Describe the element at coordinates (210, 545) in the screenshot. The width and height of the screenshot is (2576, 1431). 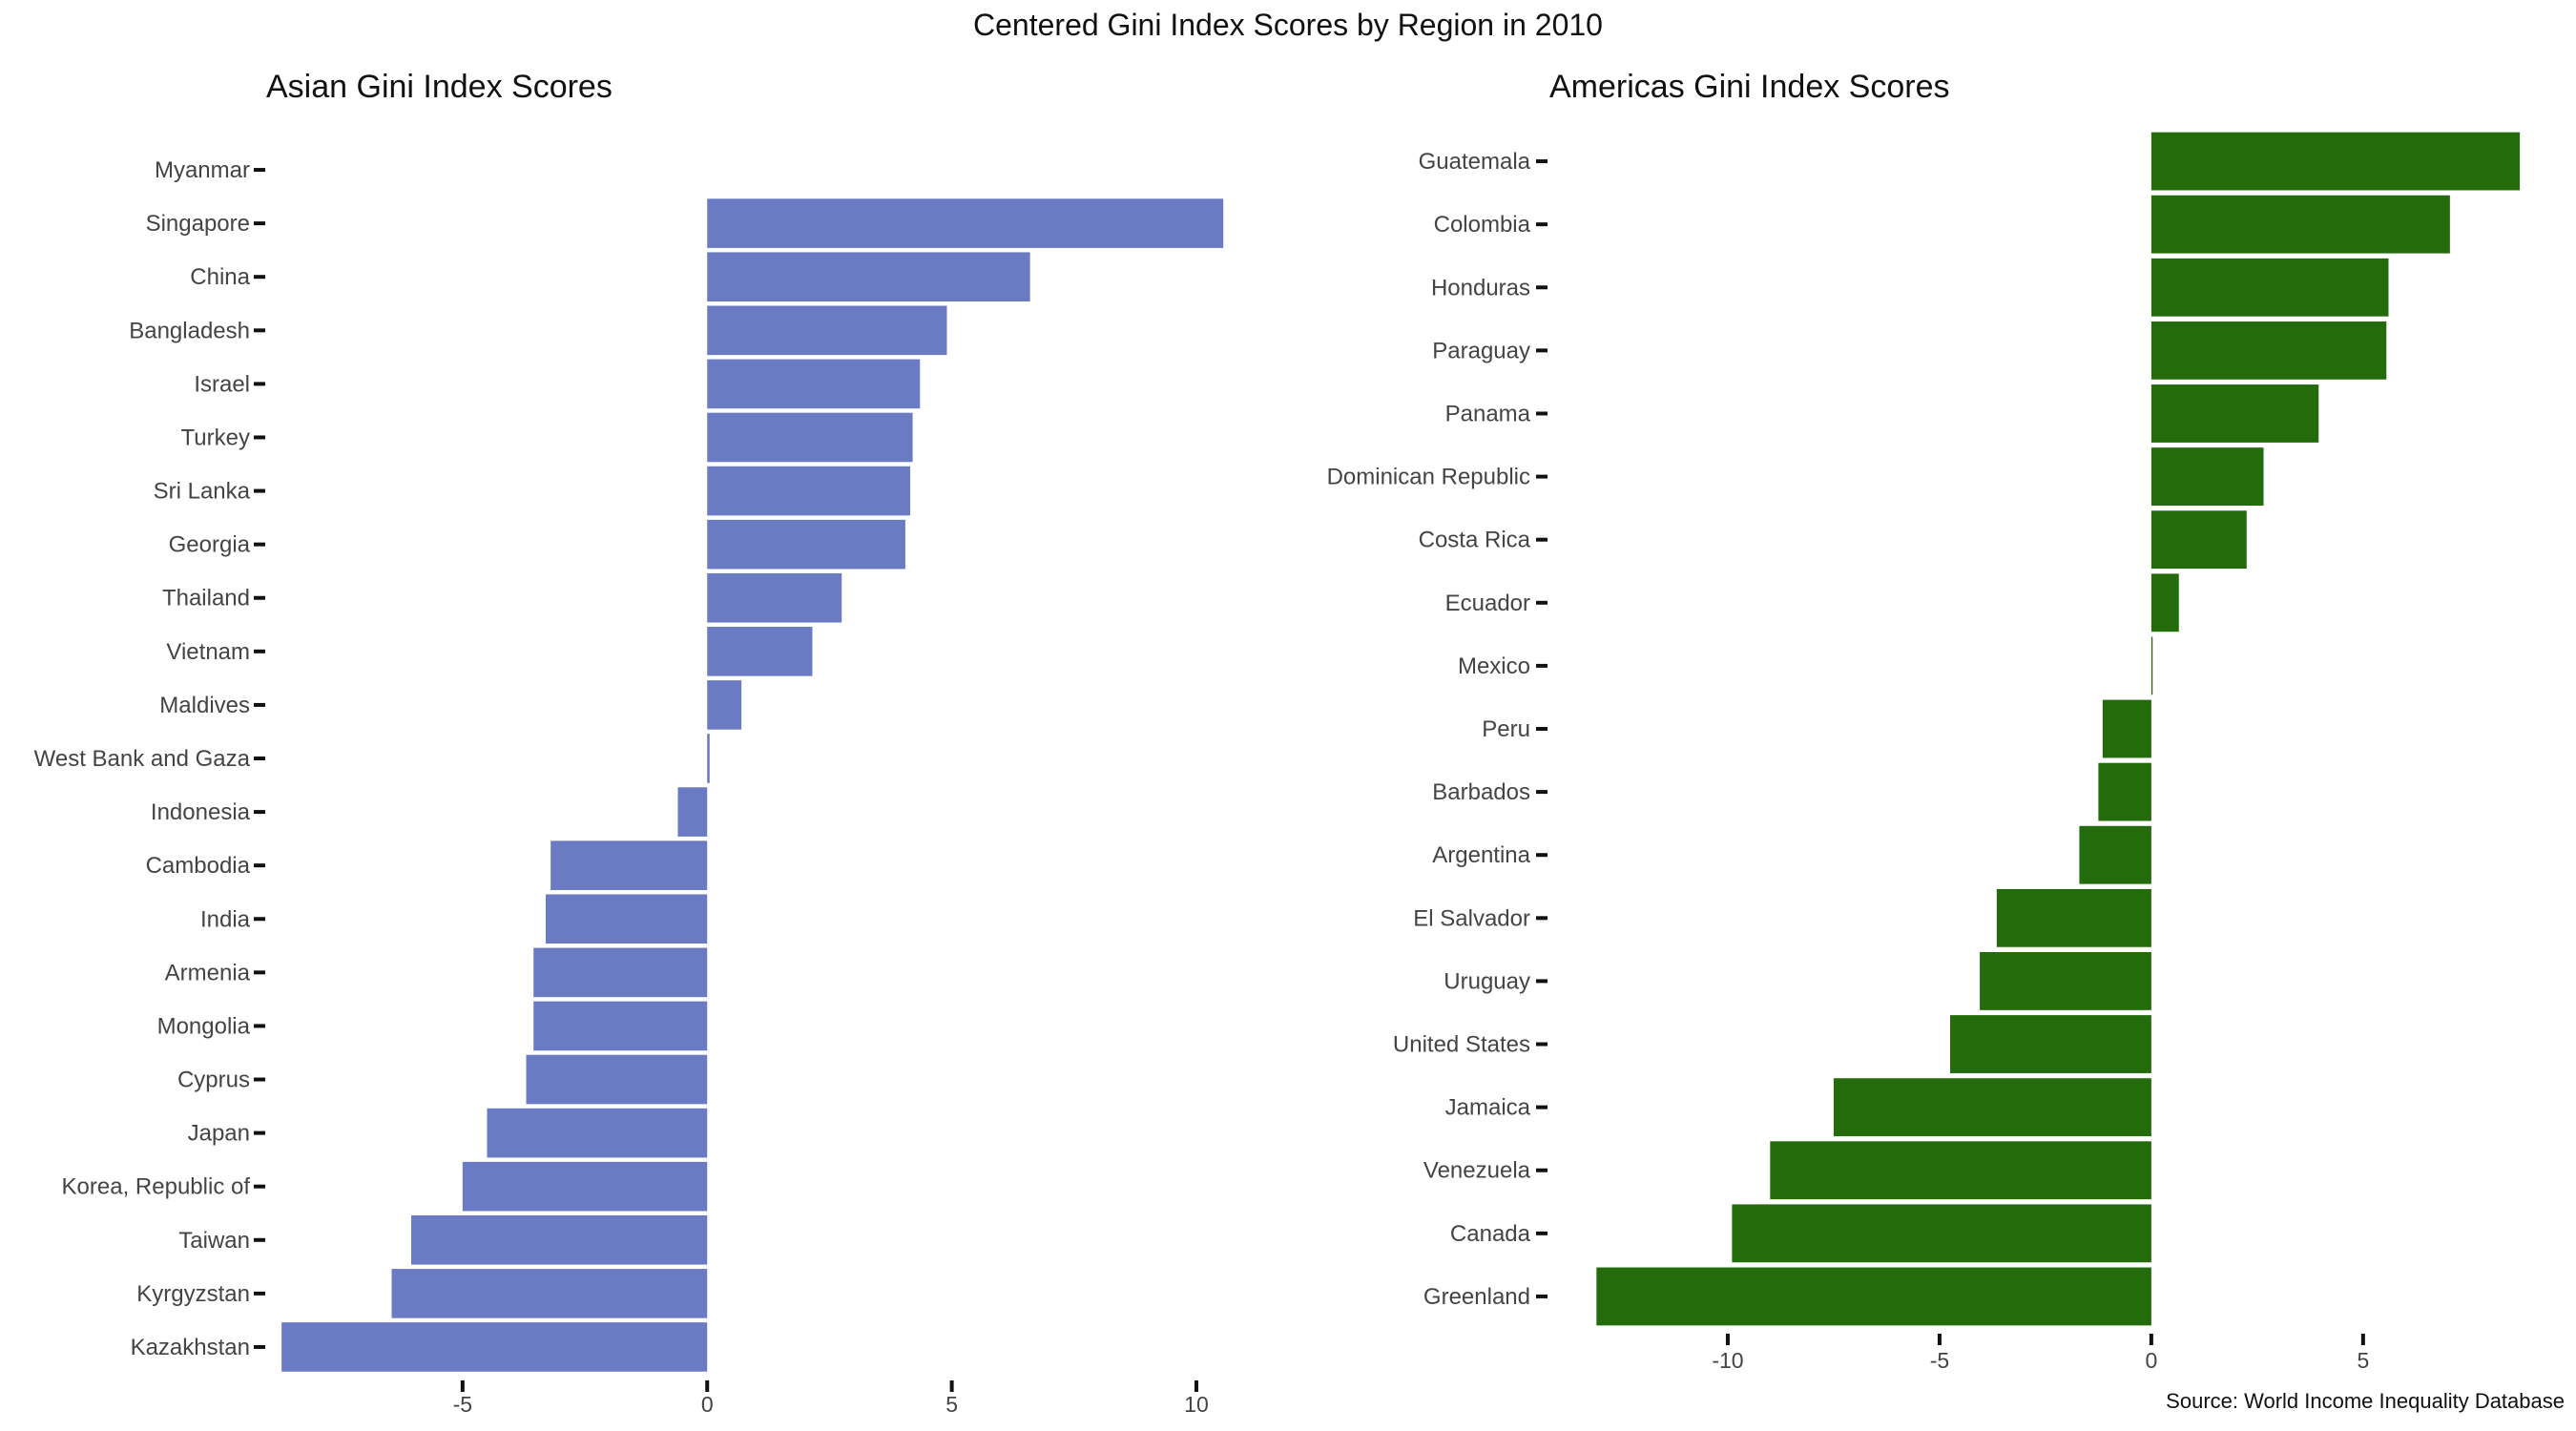
I see `category-label: Georgia` at that location.